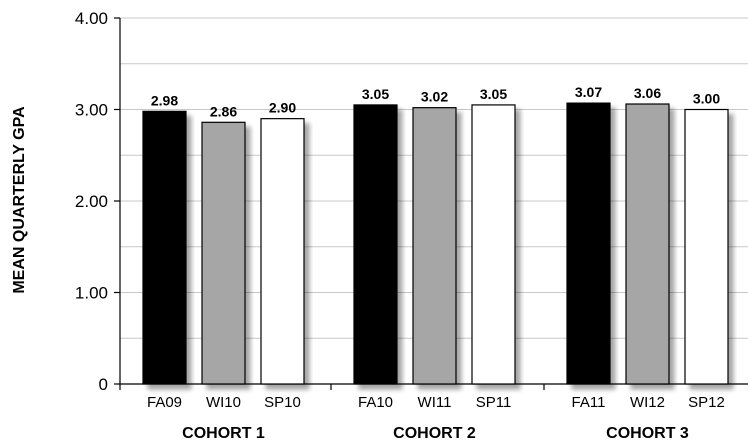 This screenshot has height=444, width=748. Describe the element at coordinates (91, 18) in the screenshot. I see `y-tick-label: 4.00` at that location.